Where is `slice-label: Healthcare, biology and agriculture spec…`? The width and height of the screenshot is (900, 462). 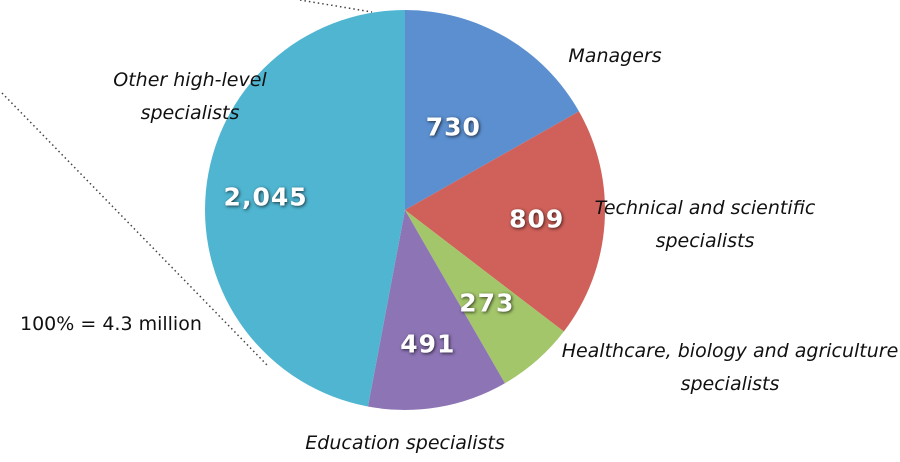
slice-label: Healthcare, biology and agriculture spec… is located at coordinates (730, 367).